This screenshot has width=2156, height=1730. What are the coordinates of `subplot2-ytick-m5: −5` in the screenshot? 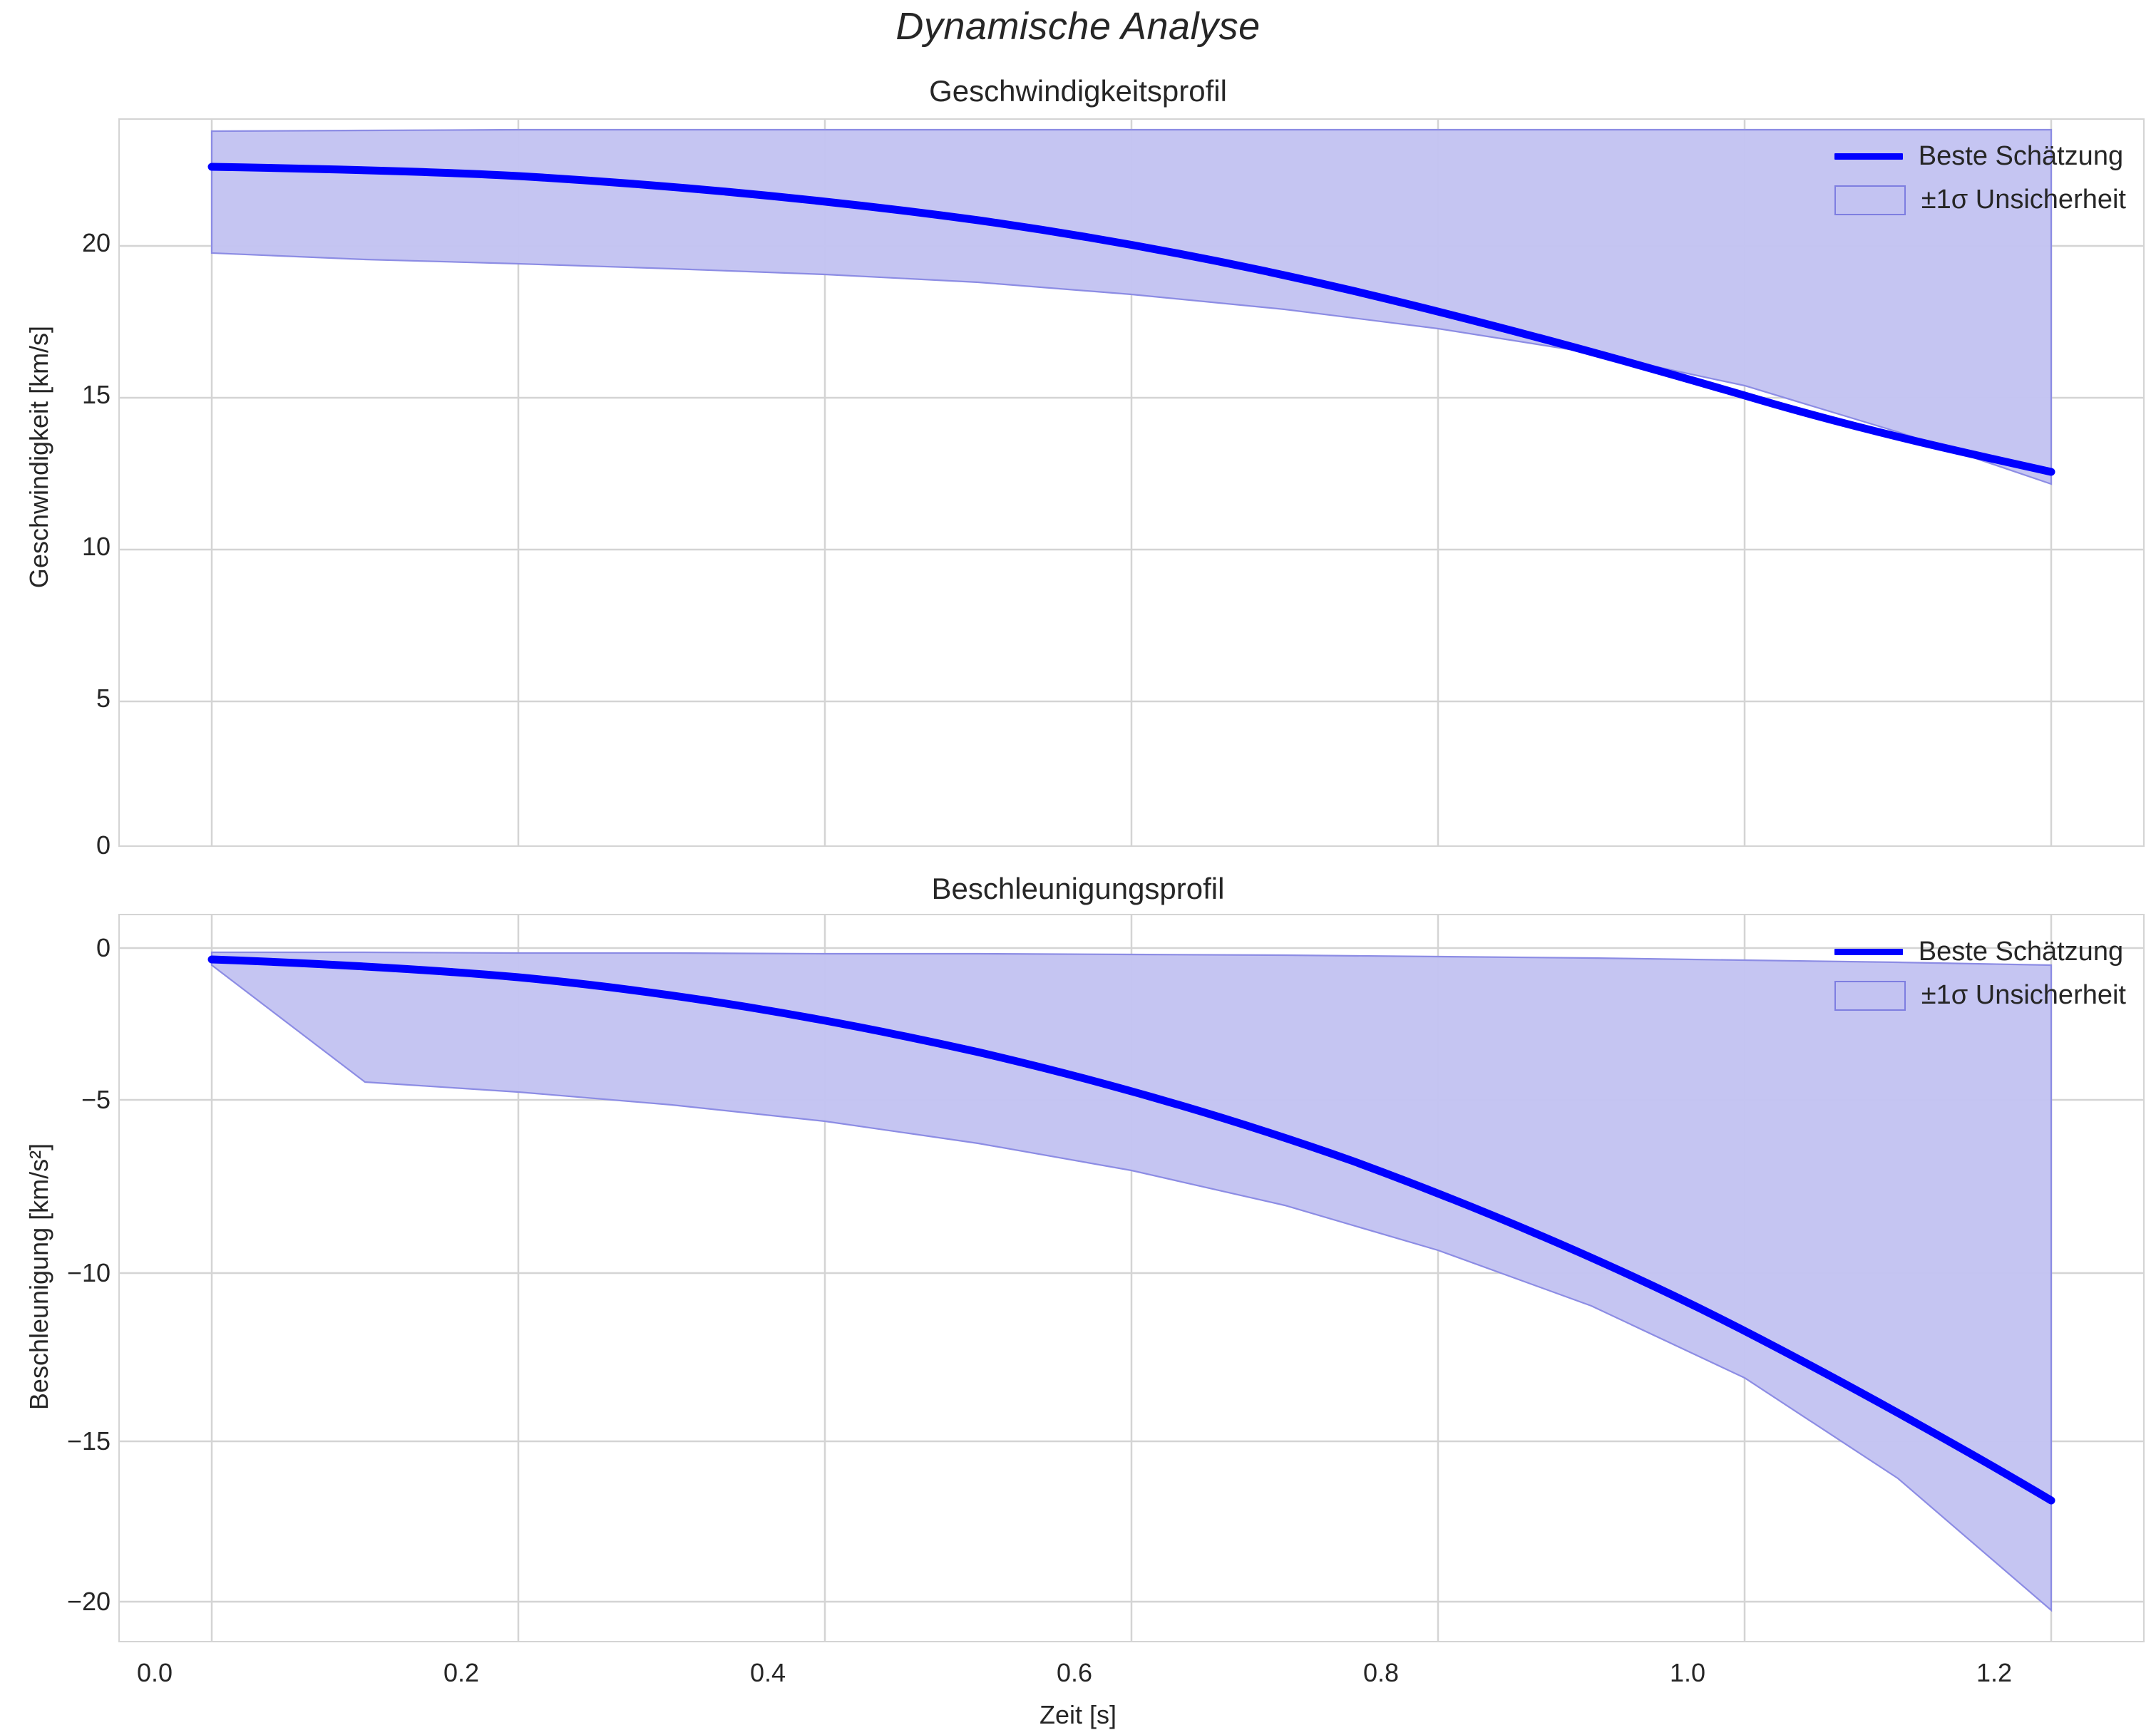 It's located at (96, 1100).